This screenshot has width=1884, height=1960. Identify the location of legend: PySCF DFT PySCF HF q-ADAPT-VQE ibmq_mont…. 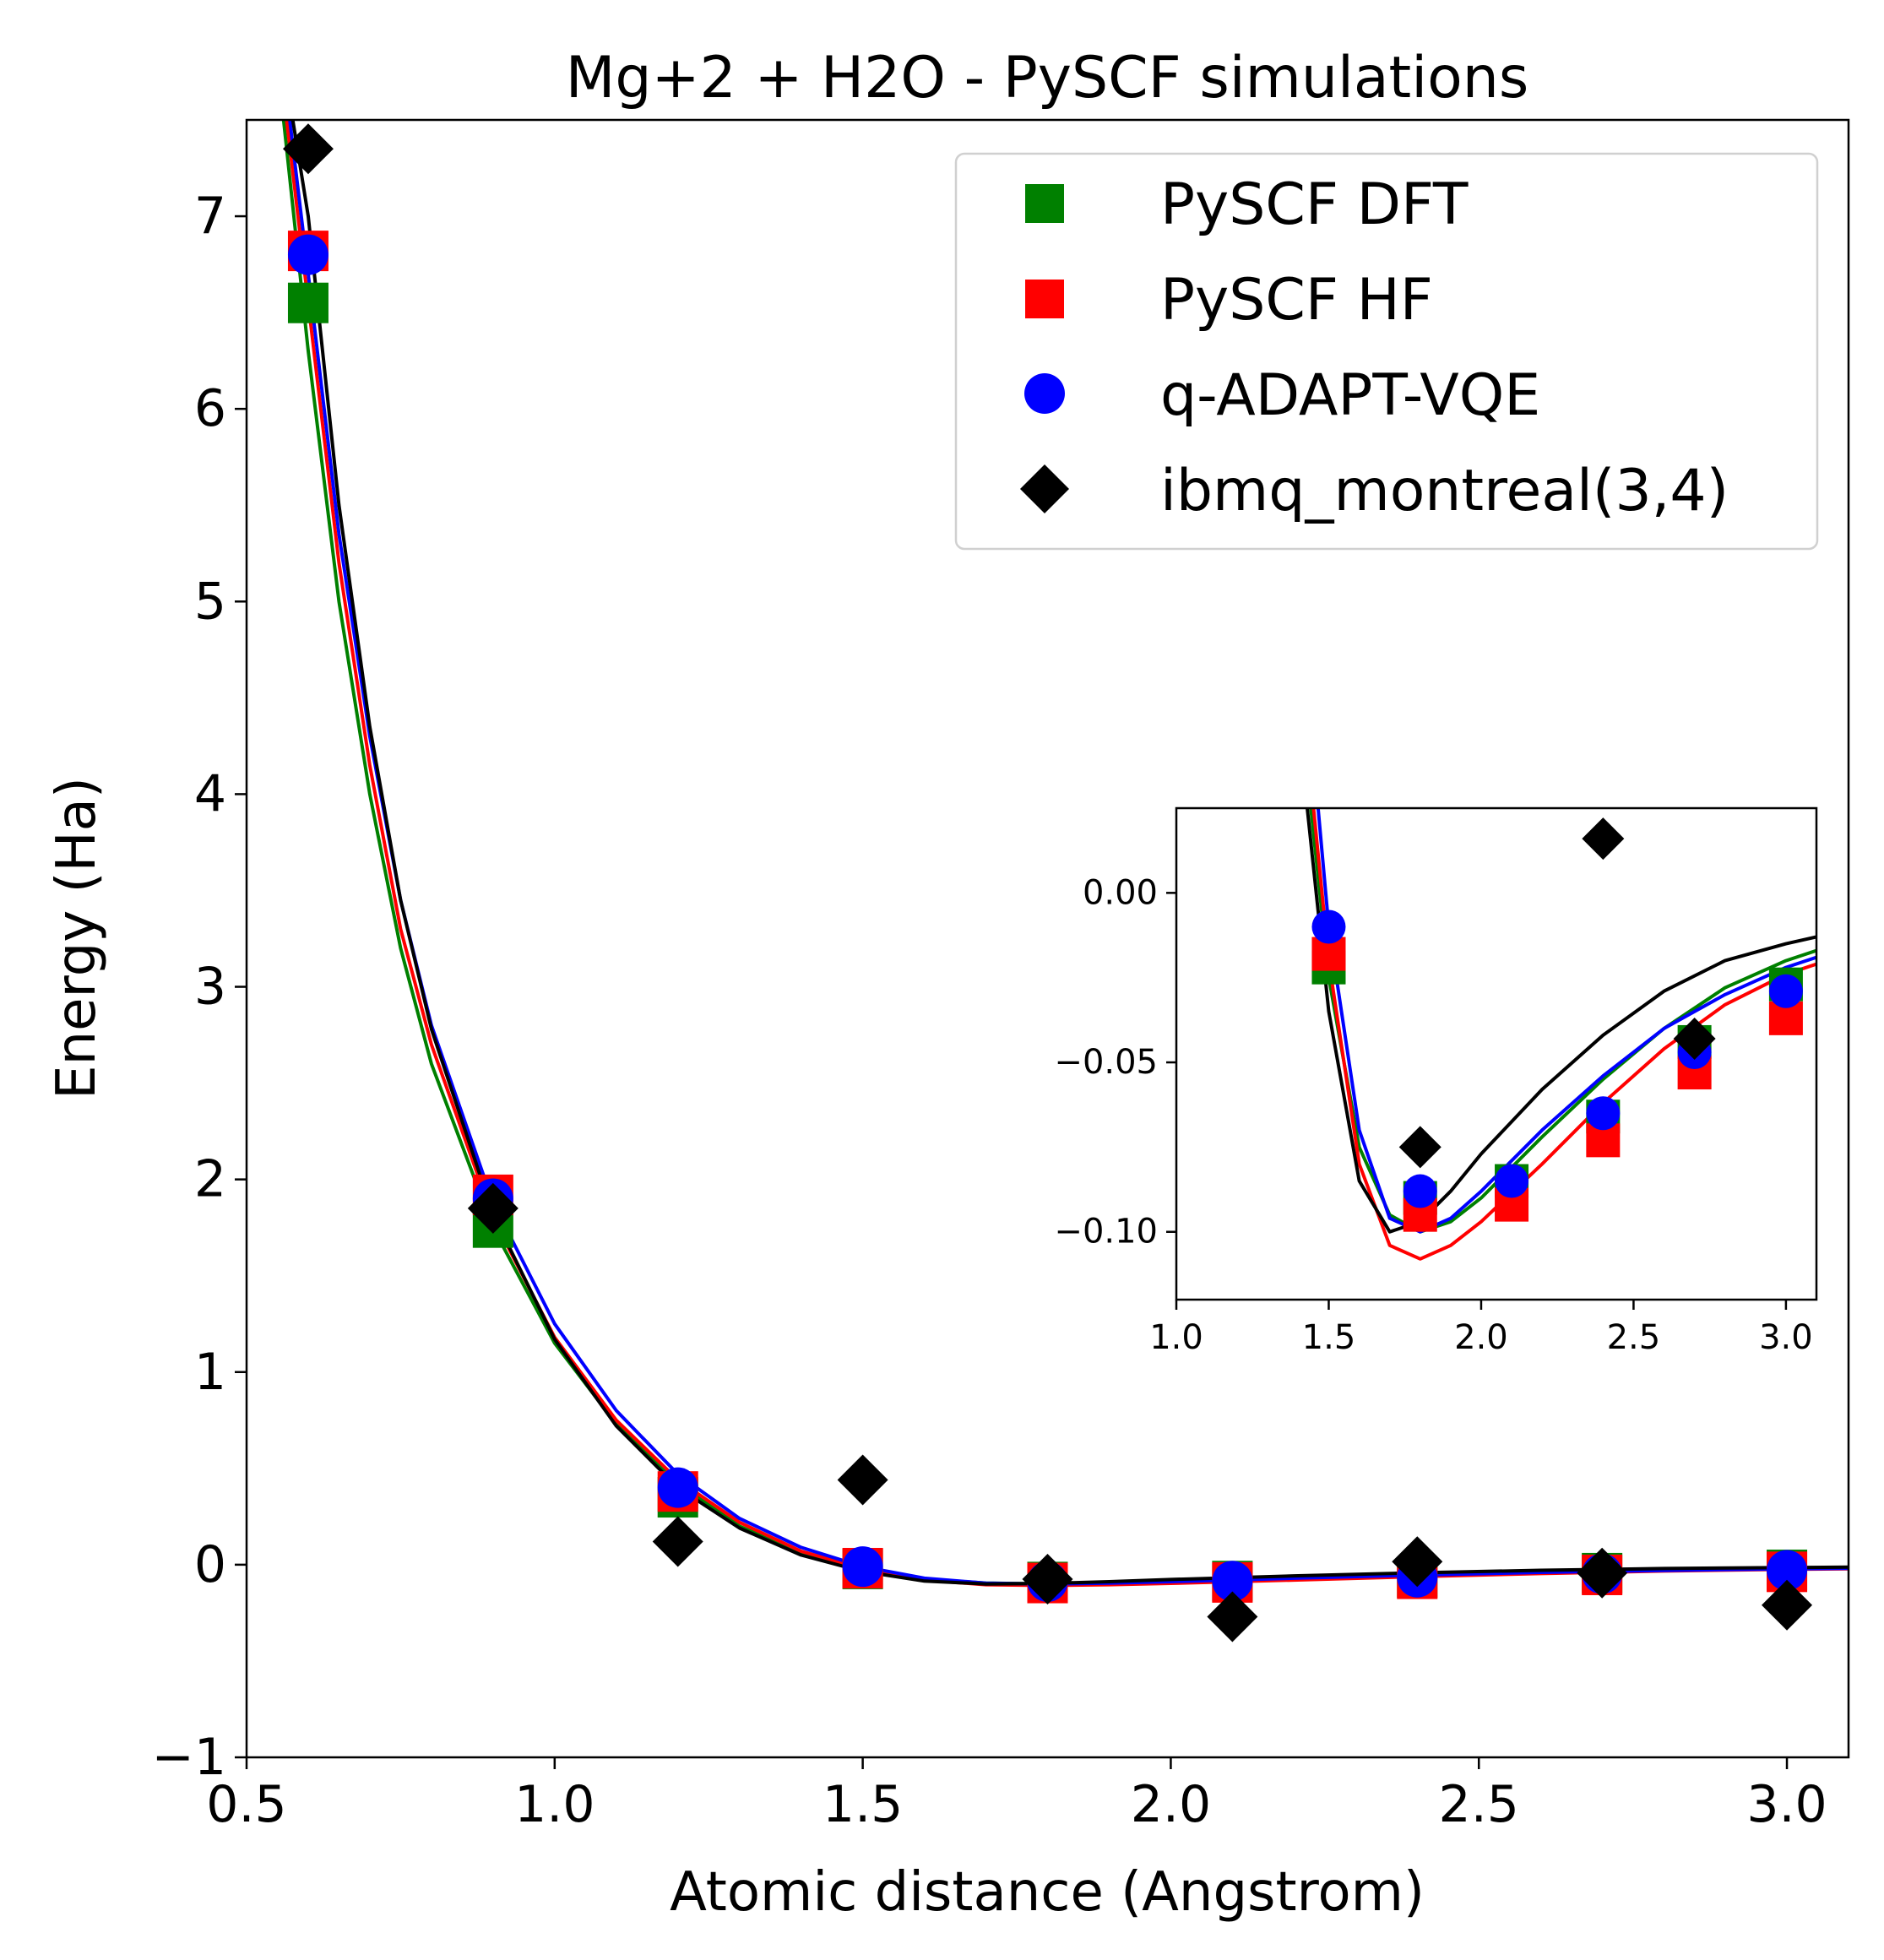
(1386, 351).